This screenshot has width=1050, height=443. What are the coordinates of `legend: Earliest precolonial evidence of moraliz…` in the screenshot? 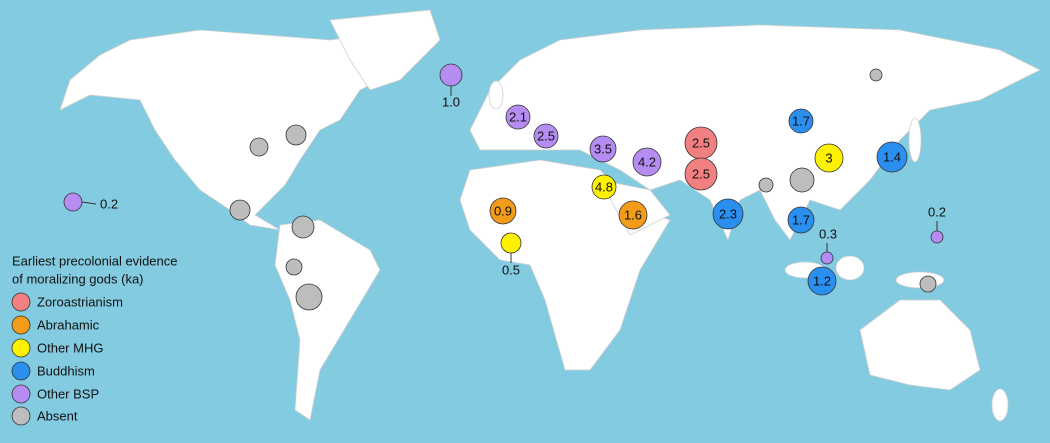 It's located at (94, 339).